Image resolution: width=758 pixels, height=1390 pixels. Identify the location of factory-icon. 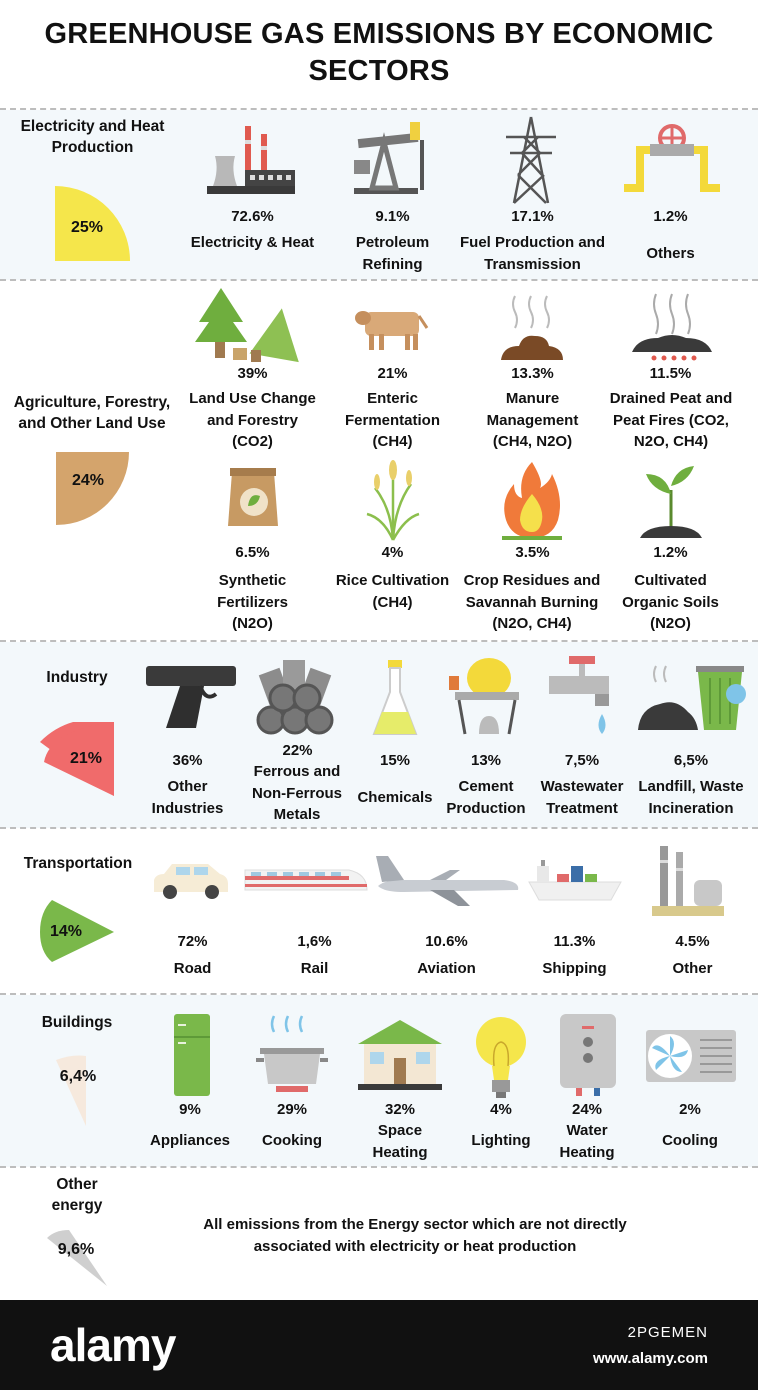
(251, 160).